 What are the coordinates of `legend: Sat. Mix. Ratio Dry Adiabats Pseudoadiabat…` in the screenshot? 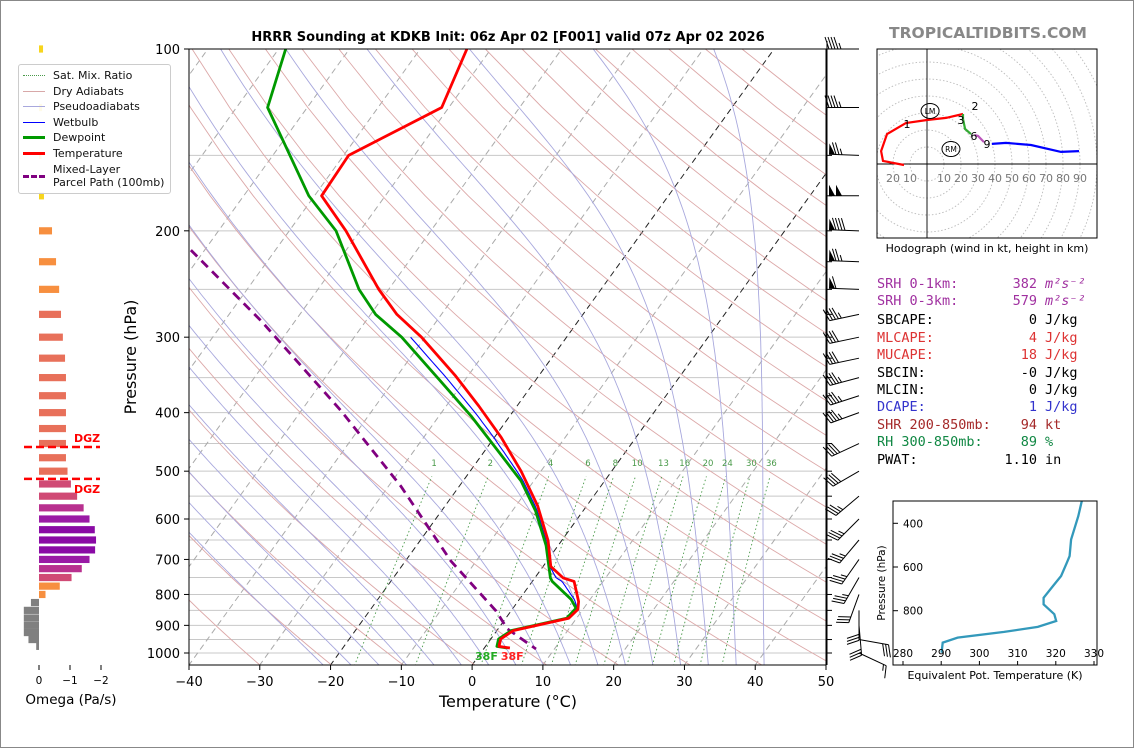 It's located at (94, 129).